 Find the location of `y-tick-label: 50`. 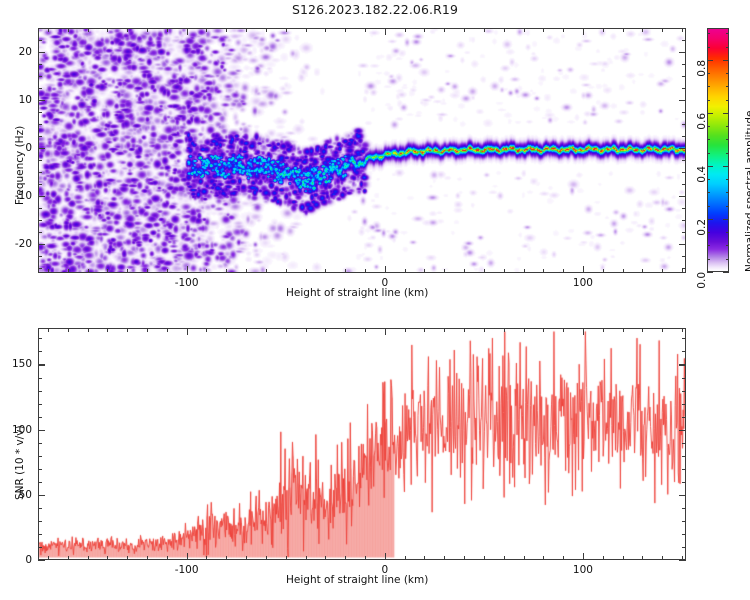

y-tick-label: 50 is located at coordinates (25, 494).